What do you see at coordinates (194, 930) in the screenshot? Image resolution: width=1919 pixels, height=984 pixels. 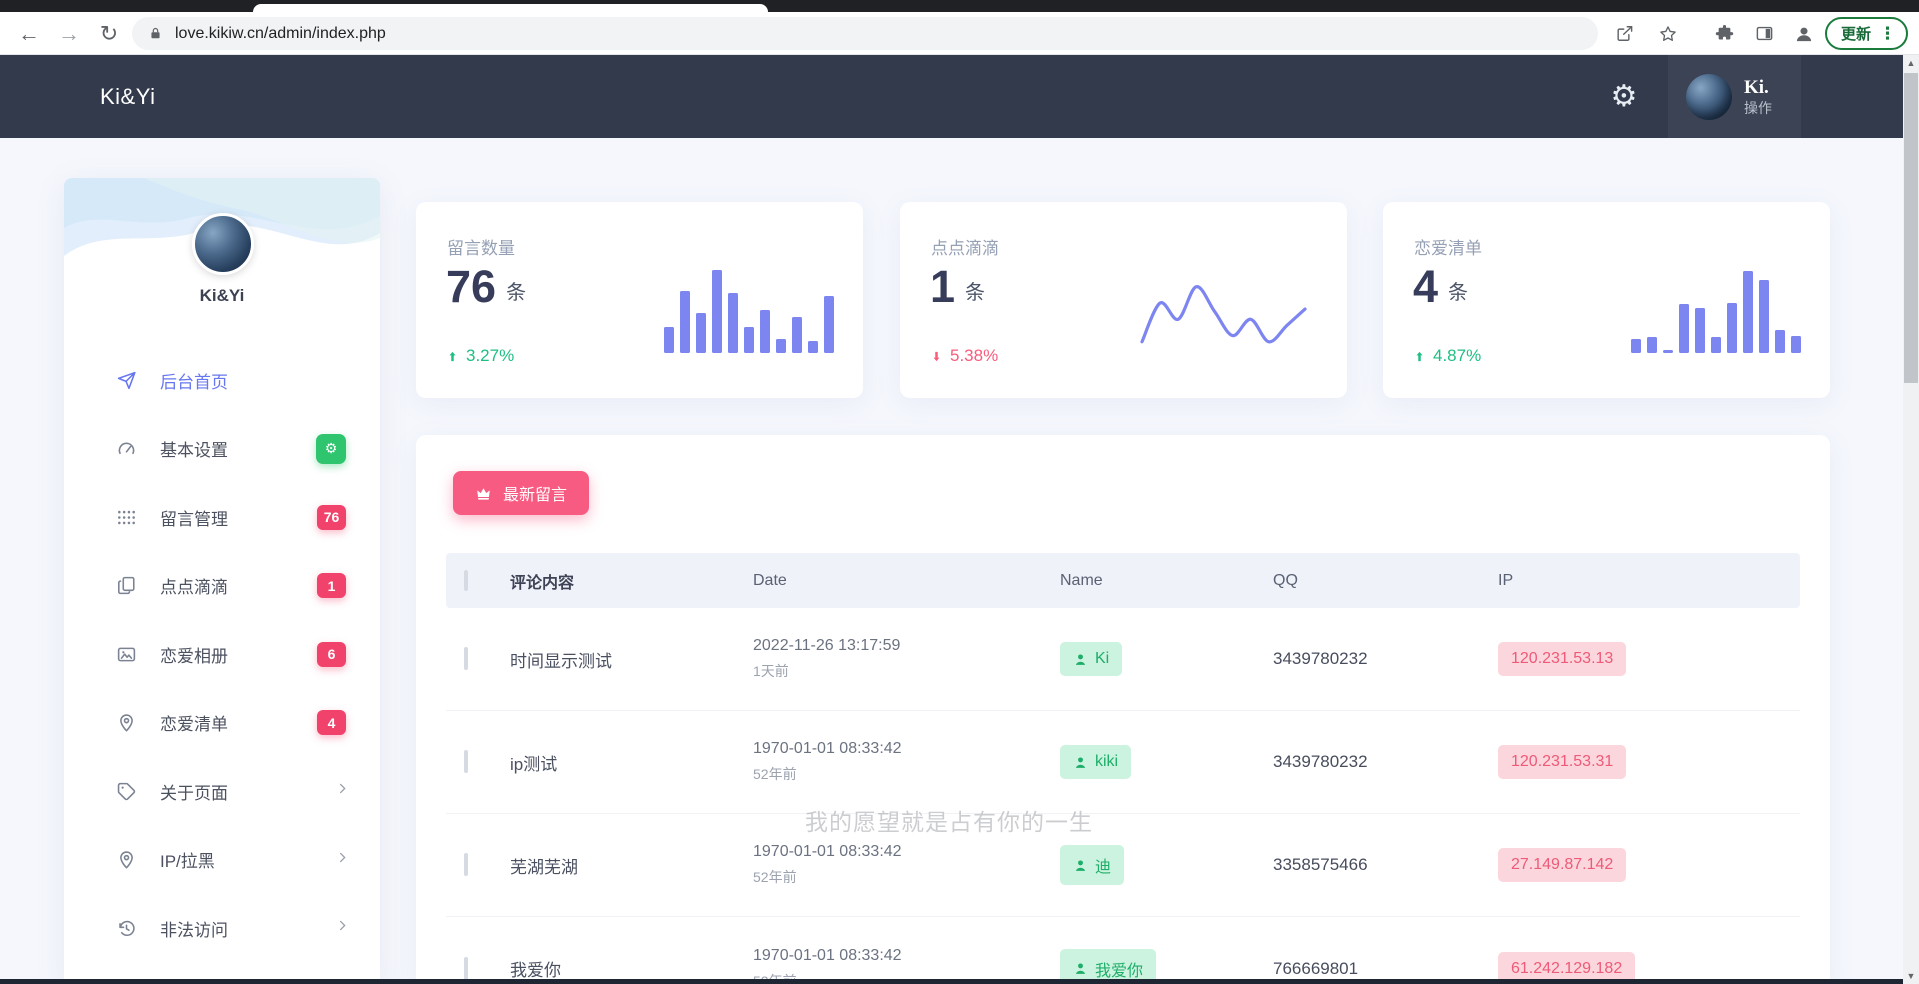 I see `sidebar-item-label: 非法访问` at bounding box center [194, 930].